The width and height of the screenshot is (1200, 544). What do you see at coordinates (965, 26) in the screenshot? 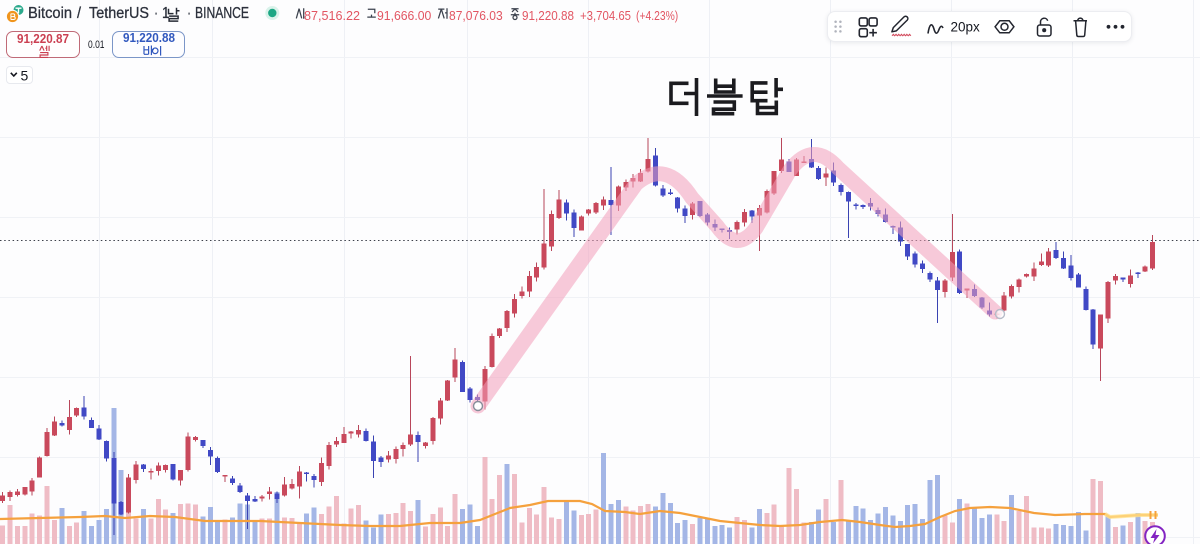
I see `svg-text: 20px` at bounding box center [965, 26].